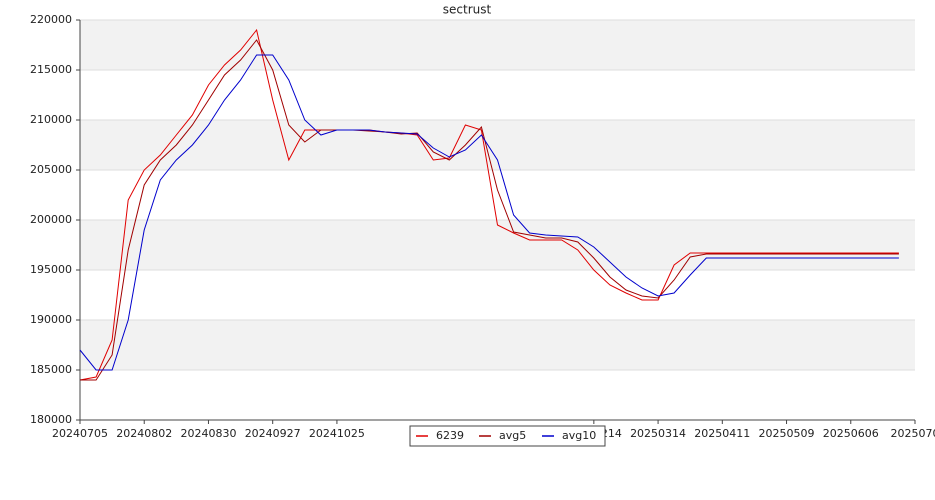 The width and height of the screenshot is (935, 500). What do you see at coordinates (51, 19) in the screenshot?
I see `y-tick-label: 220000` at bounding box center [51, 19].